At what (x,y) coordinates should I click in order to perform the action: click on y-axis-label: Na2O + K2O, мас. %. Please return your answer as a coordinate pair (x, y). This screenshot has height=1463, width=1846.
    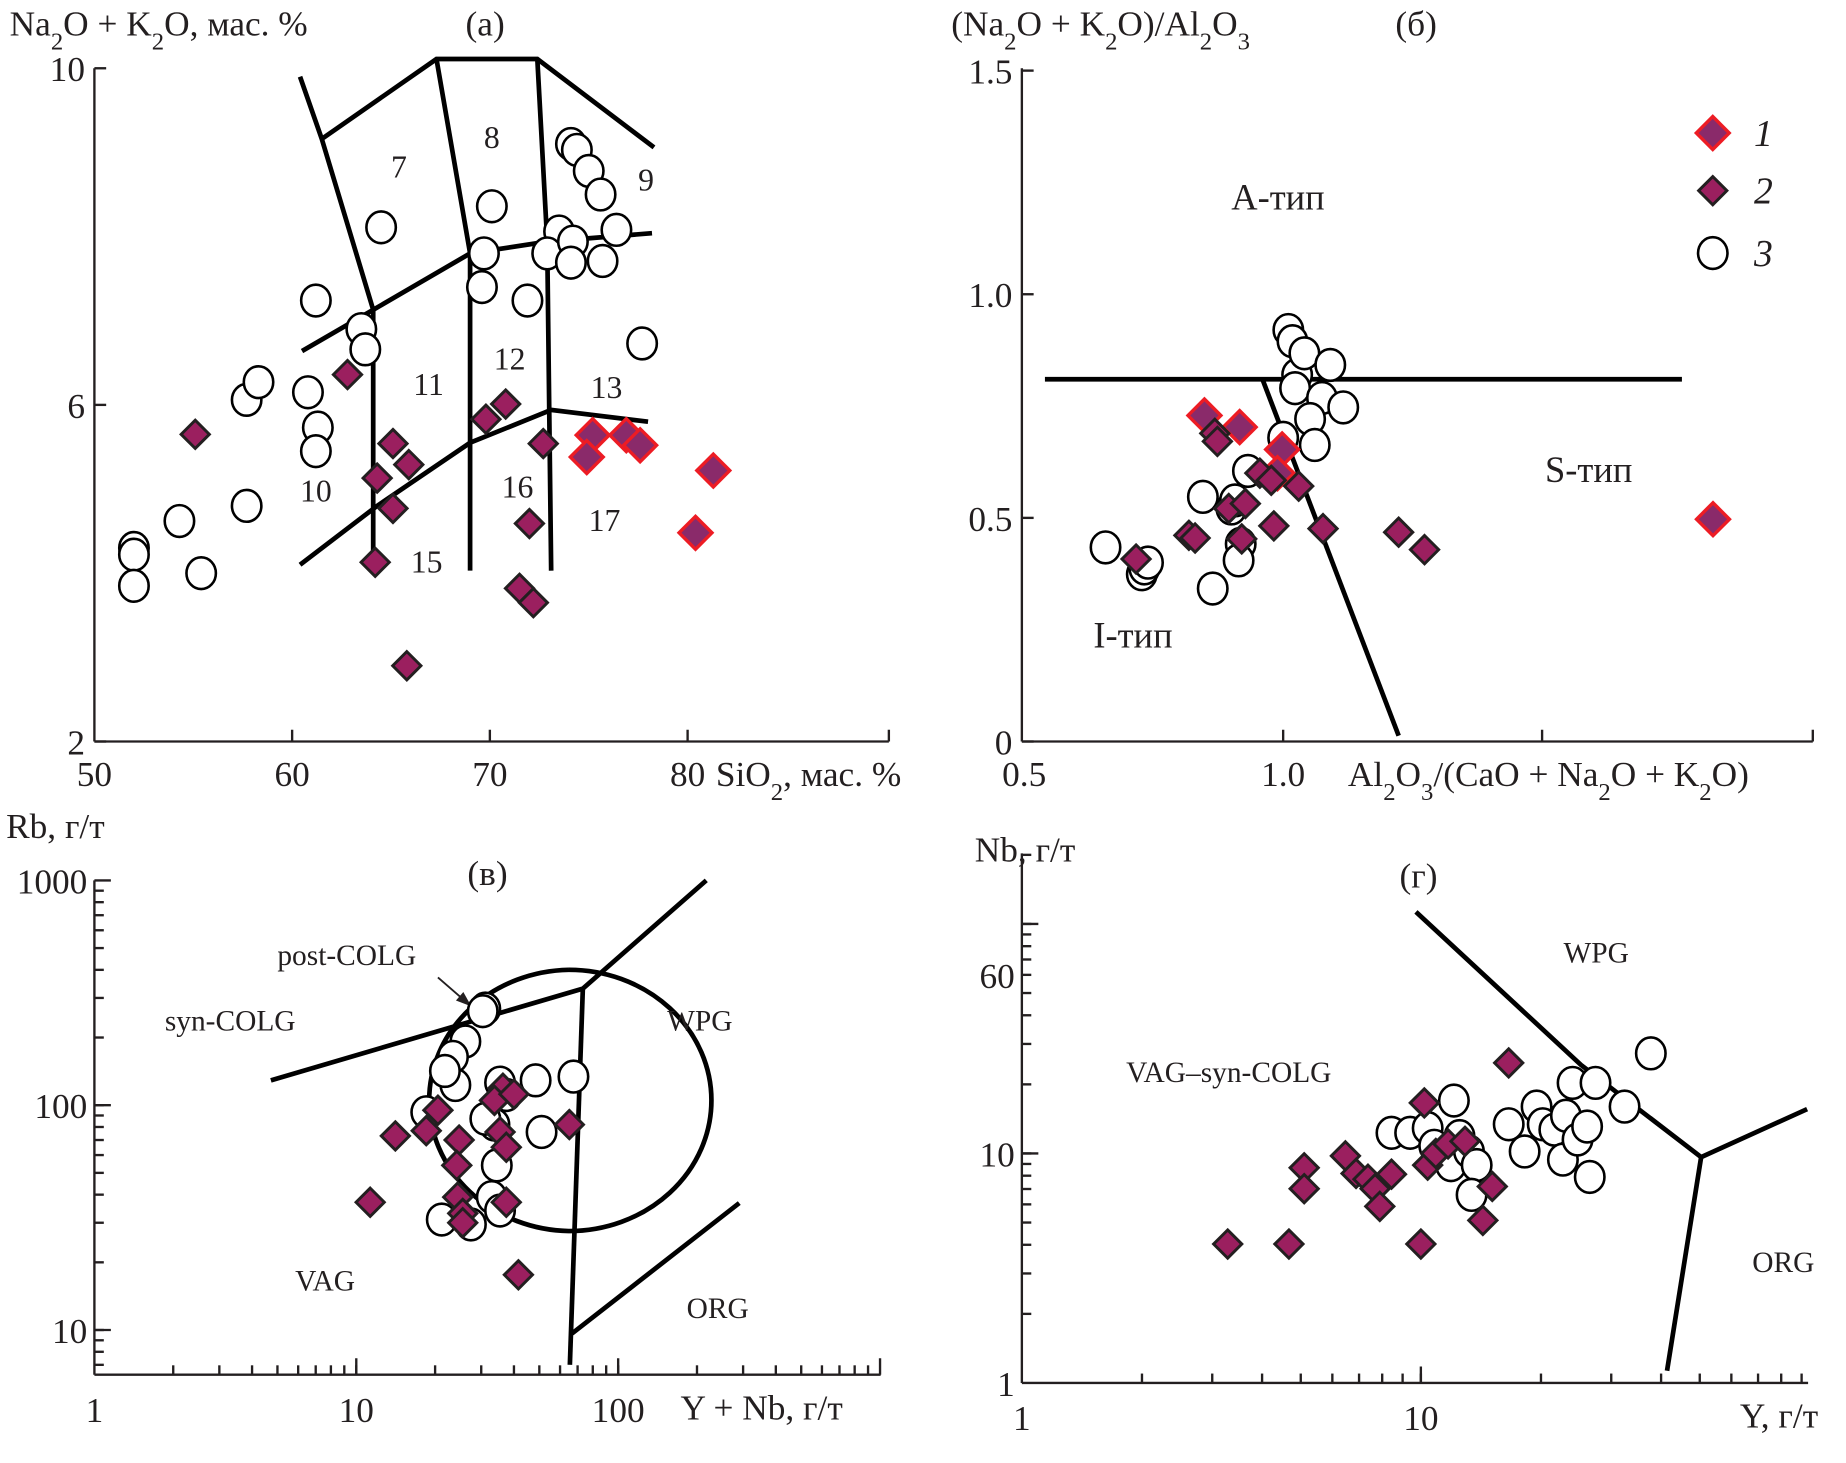
    Looking at the image, I should click on (159, 29).